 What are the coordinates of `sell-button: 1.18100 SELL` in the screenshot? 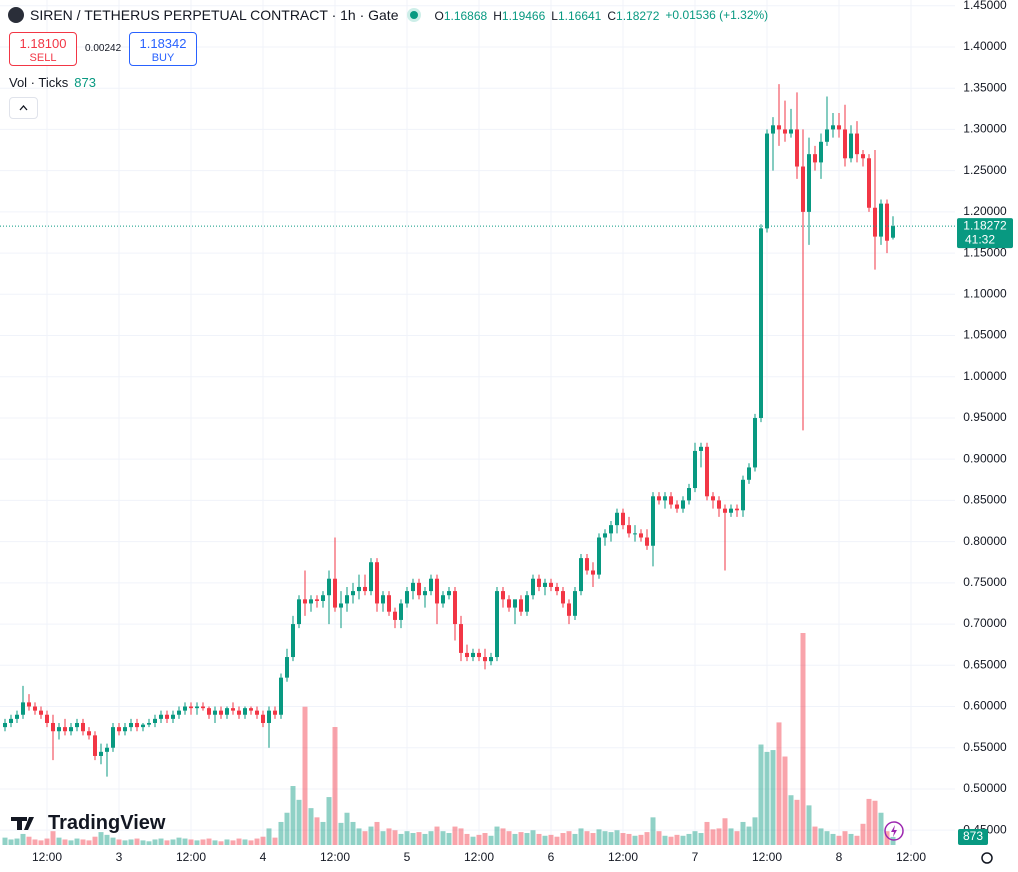 It's located at (43, 49).